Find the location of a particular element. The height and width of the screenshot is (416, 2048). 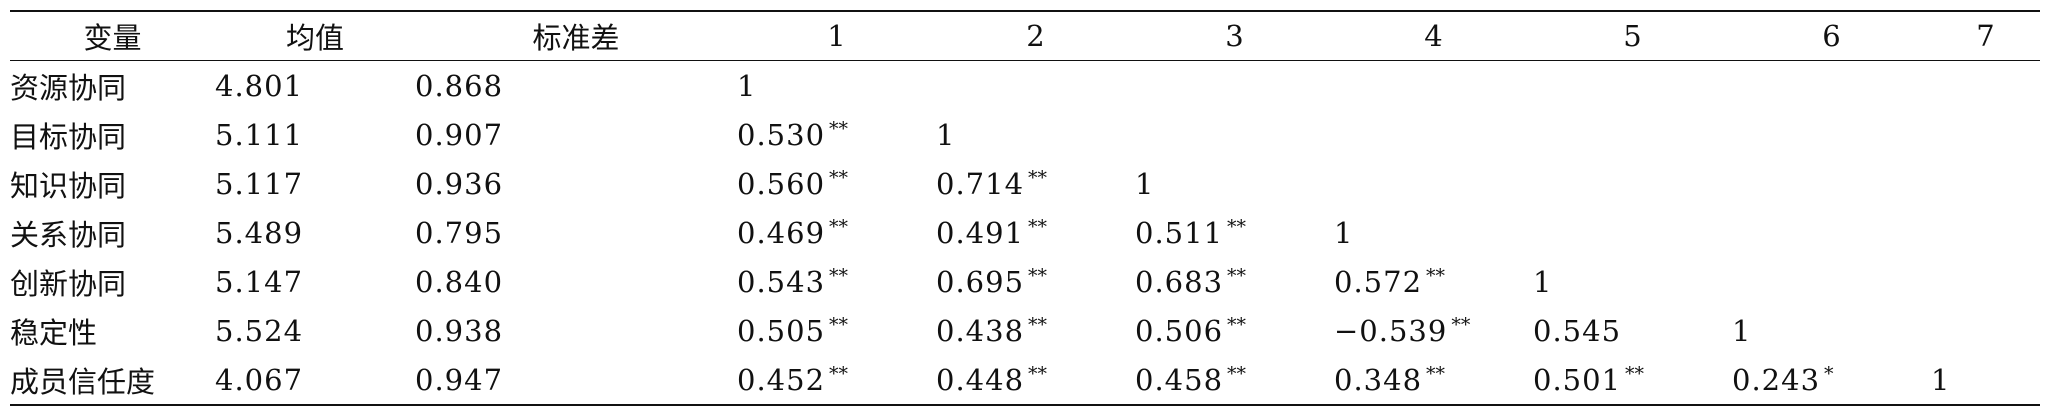

header-variable: 变量 is located at coordinates (112, 38).